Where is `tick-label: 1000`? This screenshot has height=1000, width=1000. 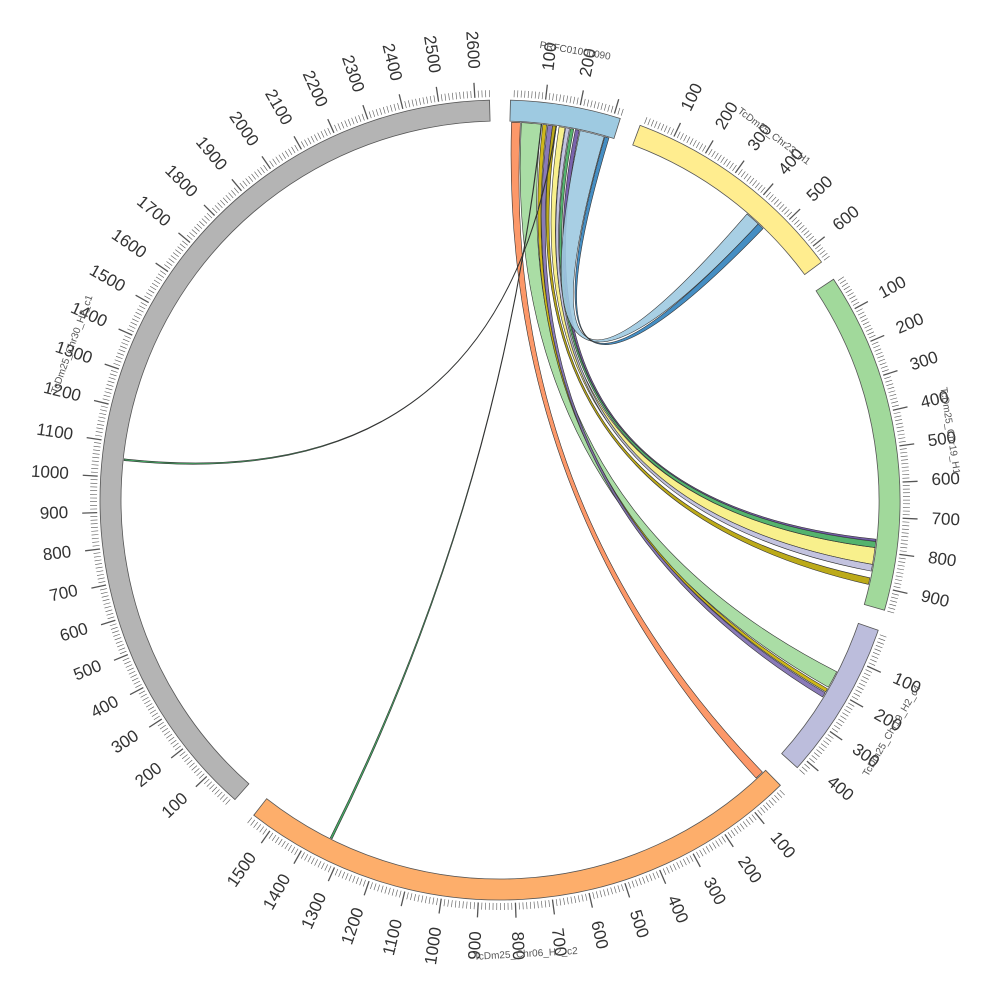
tick-label: 1000 is located at coordinates (433, 946).